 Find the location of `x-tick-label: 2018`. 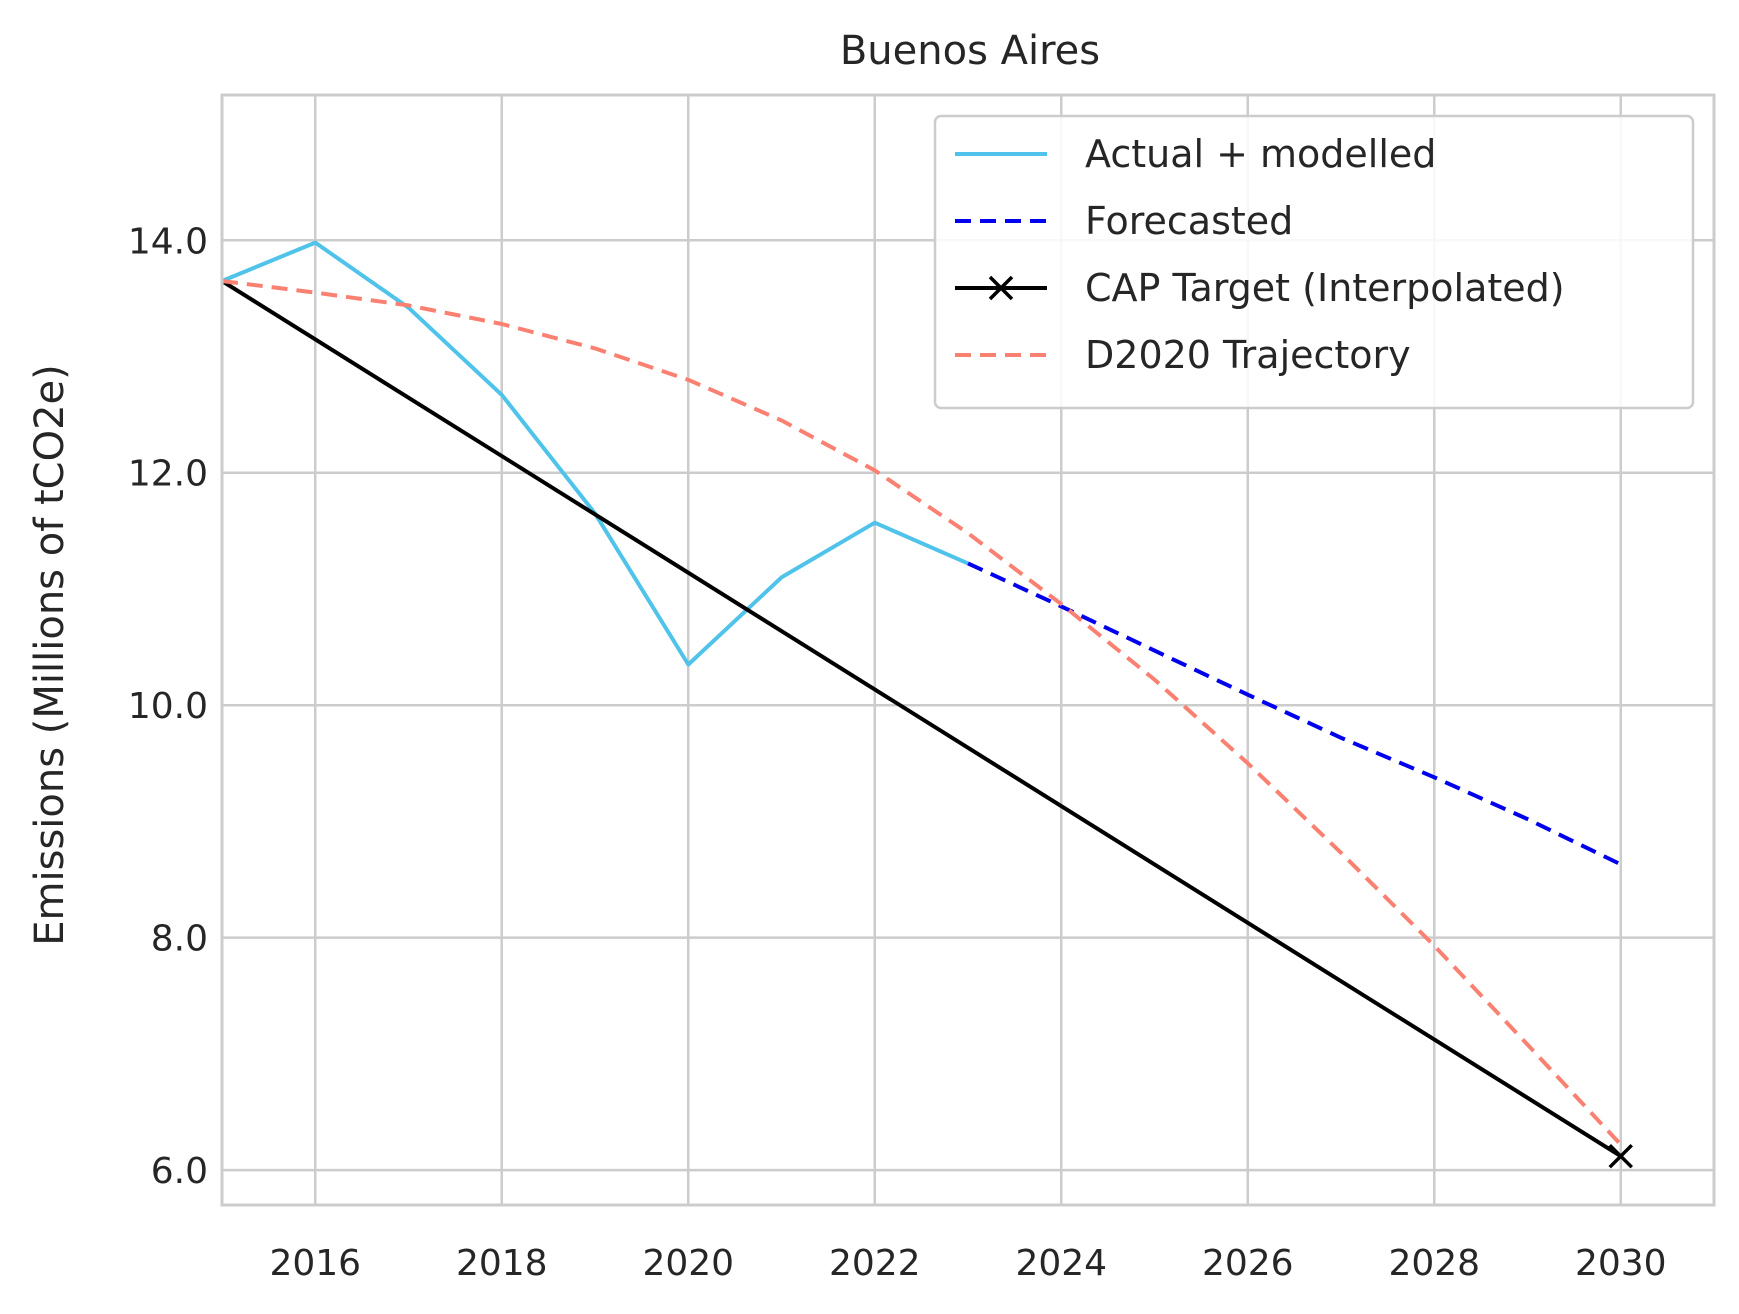

x-tick-label: 2018 is located at coordinates (502, 1263).